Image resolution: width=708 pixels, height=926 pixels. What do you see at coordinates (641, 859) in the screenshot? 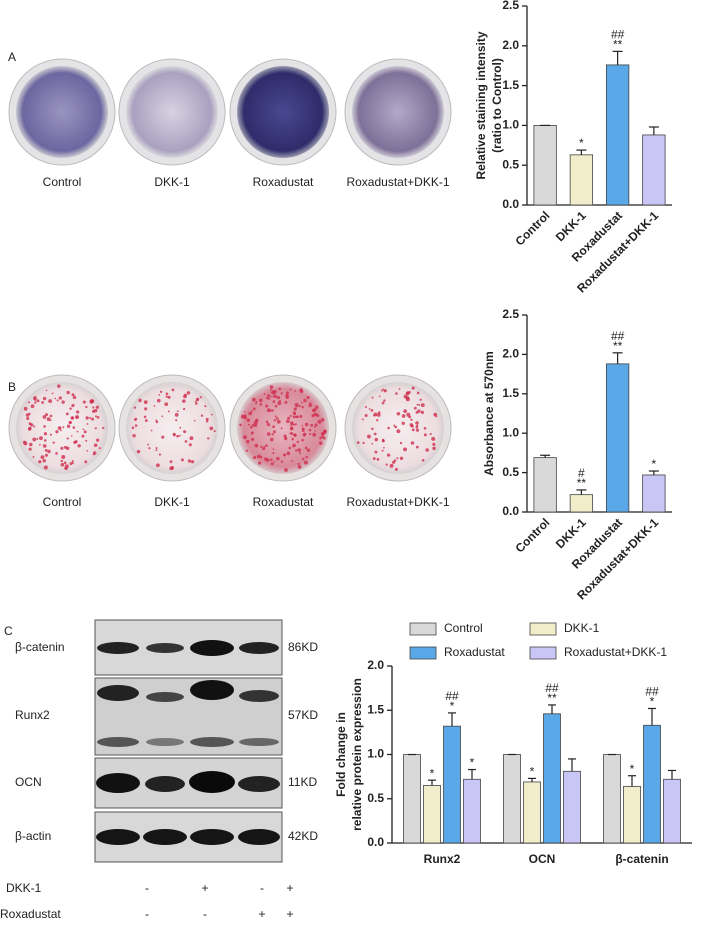
I see `x-tick-label: β-catenin` at bounding box center [641, 859].